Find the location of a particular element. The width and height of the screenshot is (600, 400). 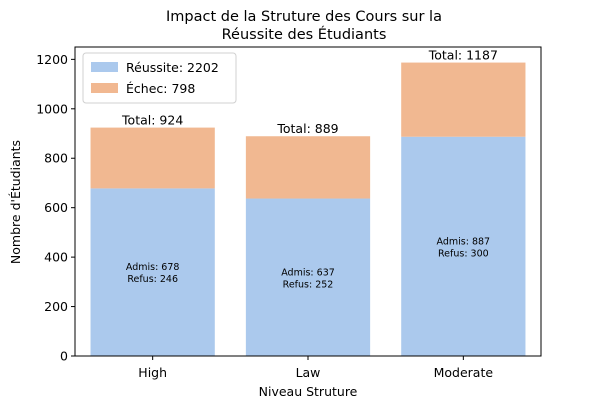

x-axis: High Law Moderate is located at coordinates (315, 368).